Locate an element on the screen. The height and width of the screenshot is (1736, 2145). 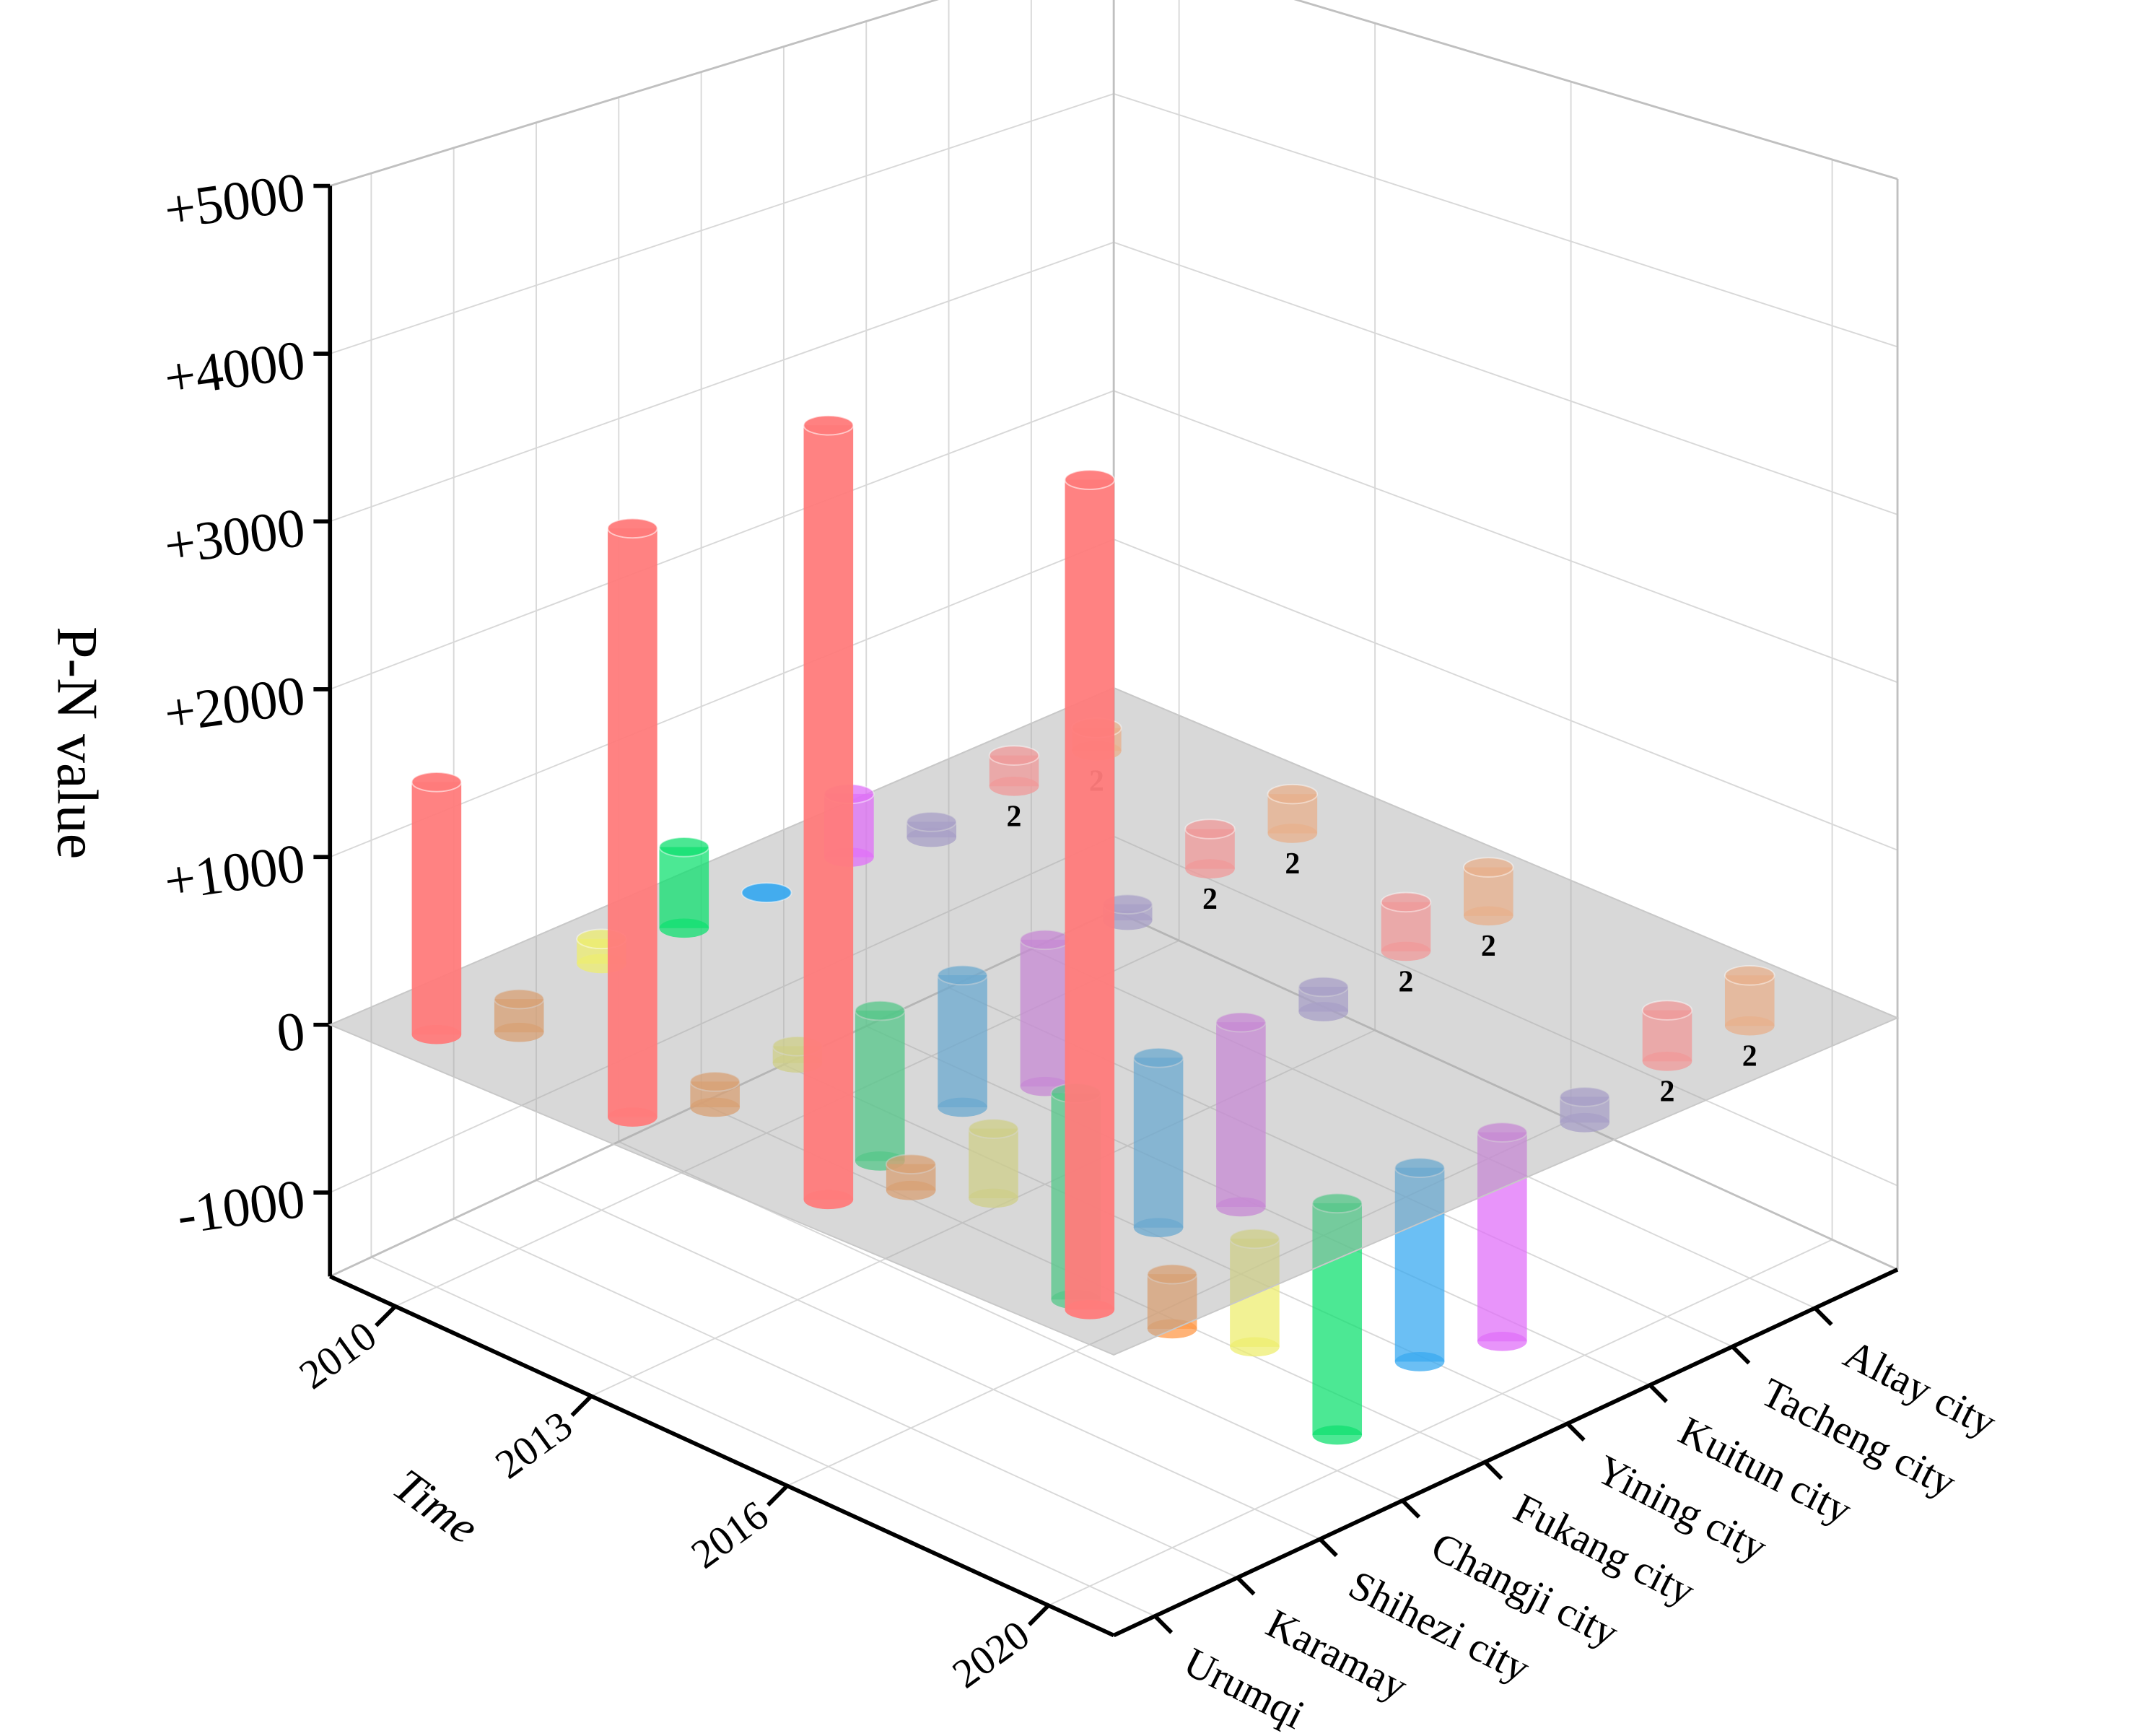
x-tick-label: 2013 is located at coordinates (533, 1445).